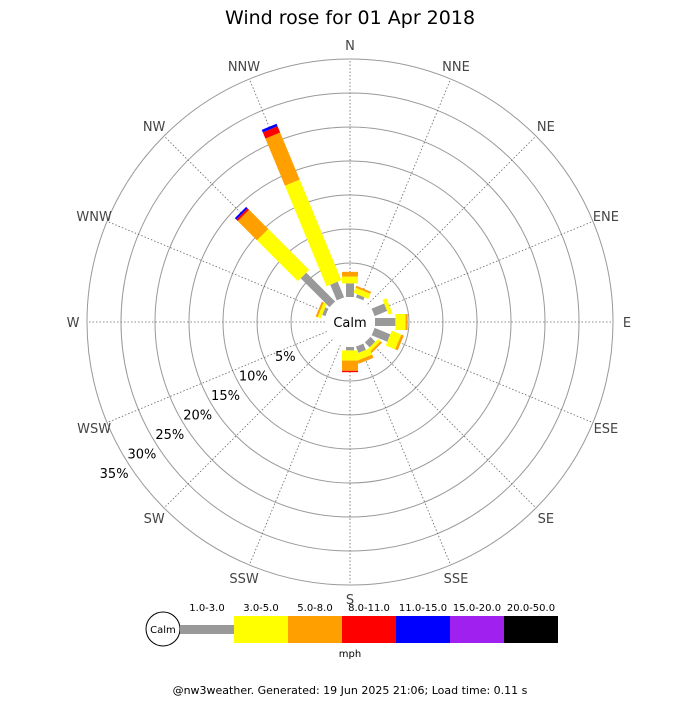  I want to click on direction-label-nnw: NNW, so click(244, 67).